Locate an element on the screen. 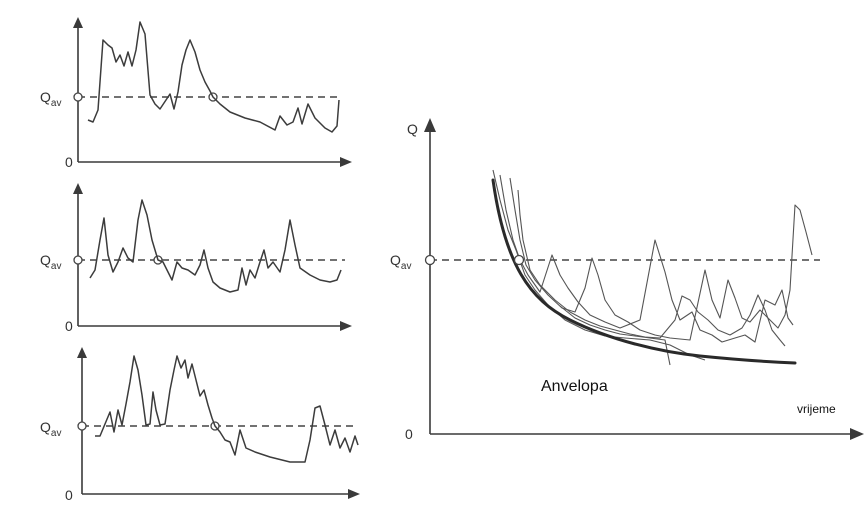 The image size is (865, 510). hydrograph-panel-1: Qav 0 is located at coordinates (196, 93).